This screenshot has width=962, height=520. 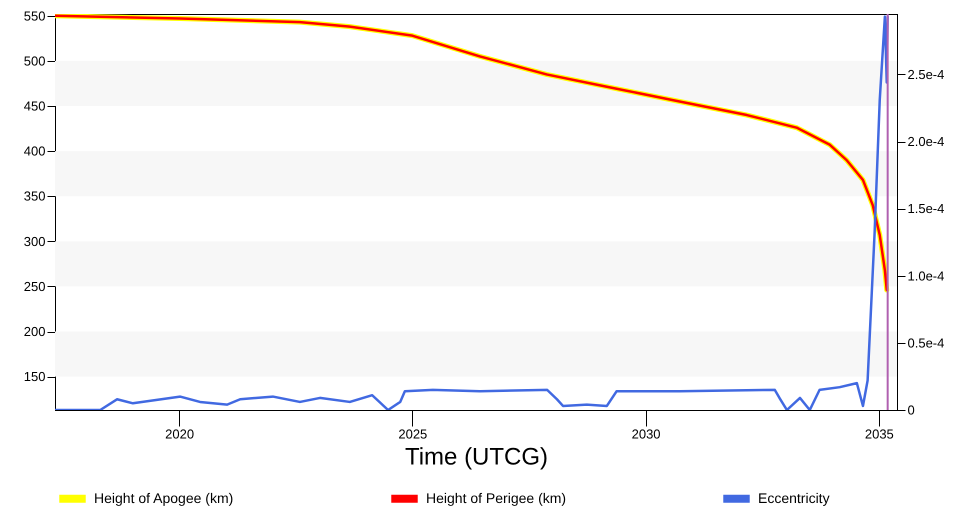 I want to click on y-tick-label: 550, so click(x=35, y=16).